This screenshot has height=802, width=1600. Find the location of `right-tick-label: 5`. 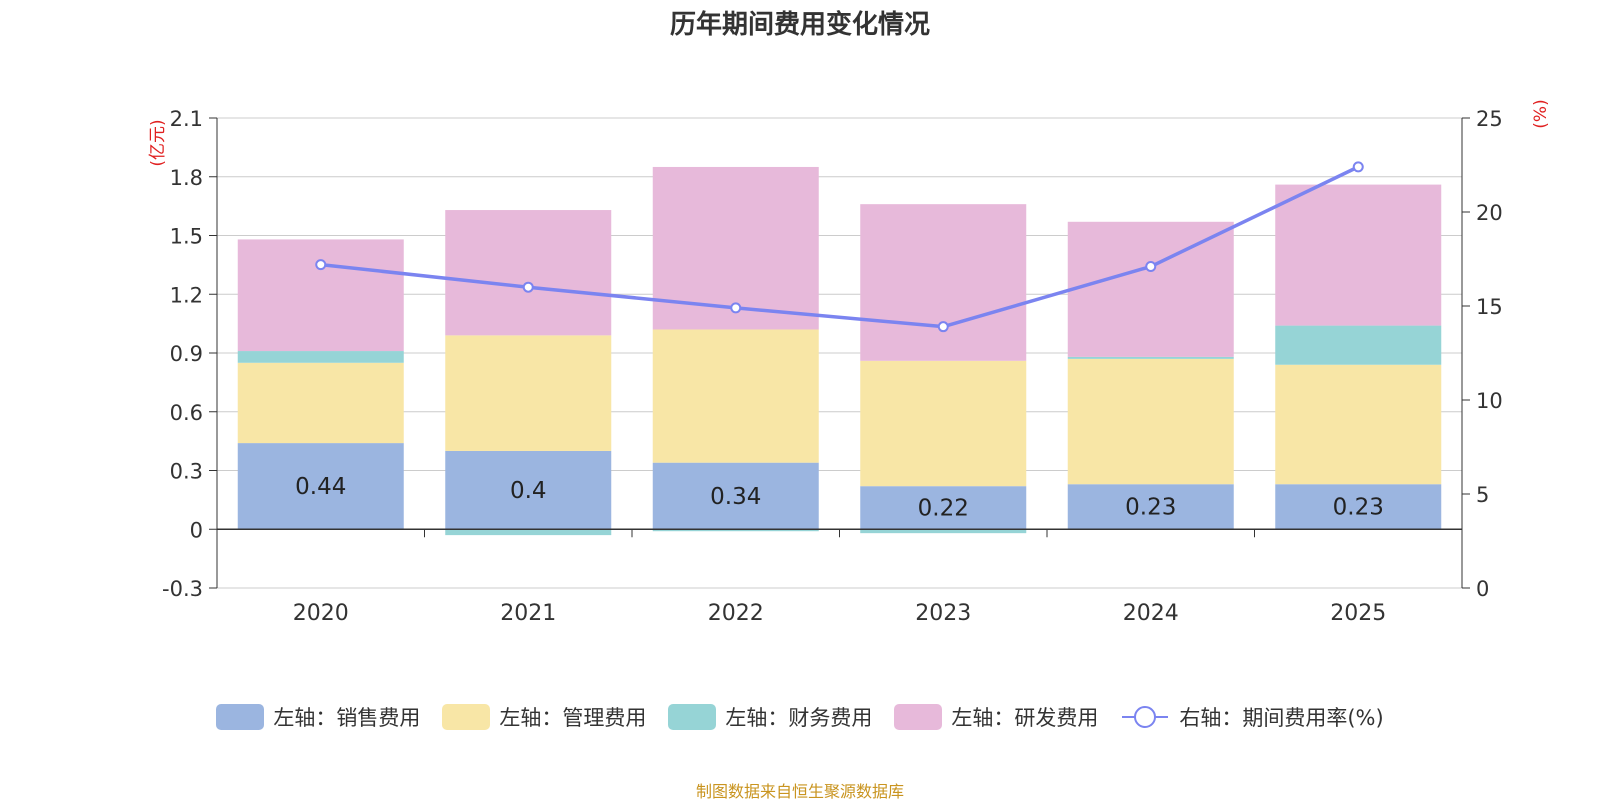

right-tick-label: 5 is located at coordinates (1482, 495).